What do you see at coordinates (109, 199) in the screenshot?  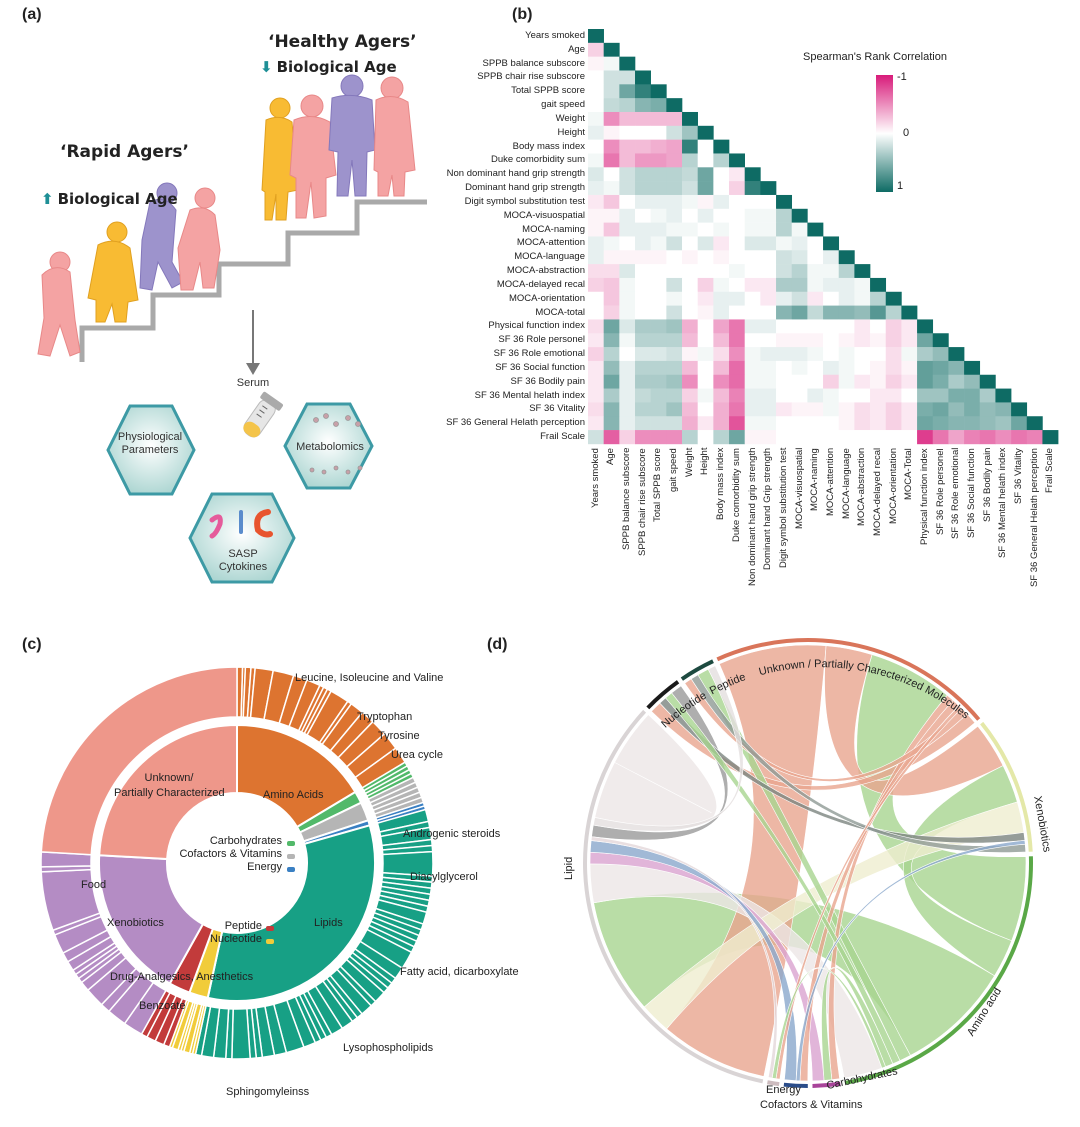 I see `rapid-agers-subtitle: ⬆ Biological Age` at bounding box center [109, 199].